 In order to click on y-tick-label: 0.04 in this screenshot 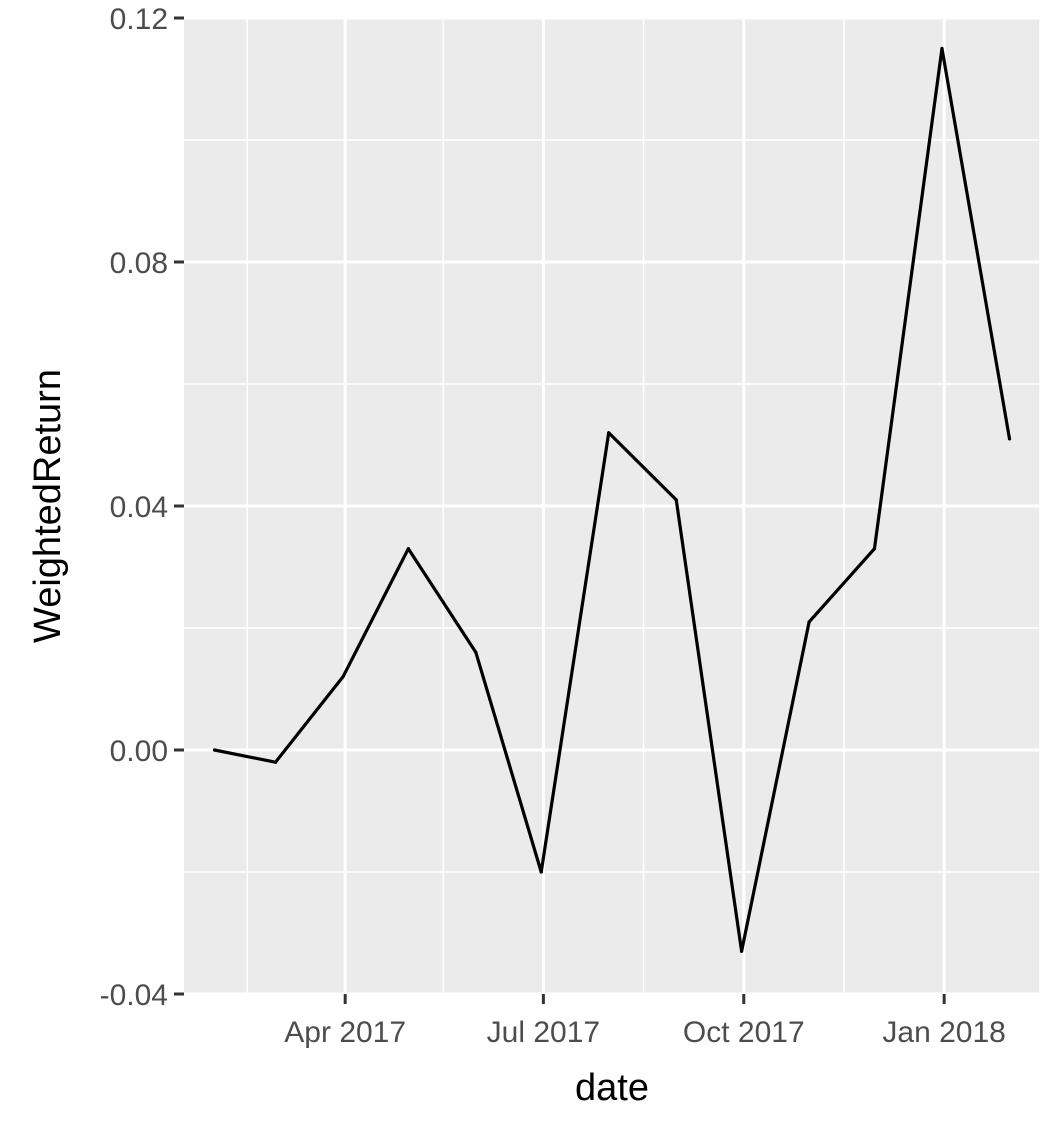, I will do `click(139, 507)`.